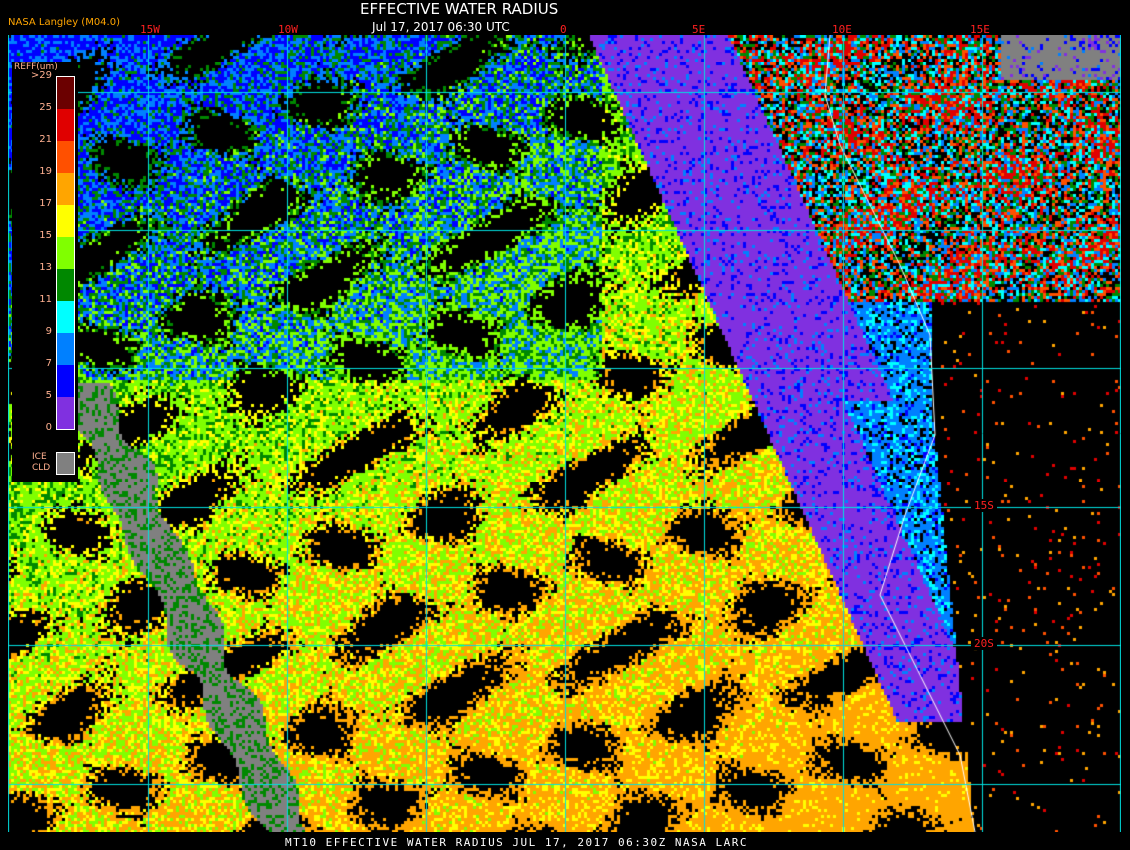  What do you see at coordinates (842, 29) in the screenshot?
I see `lon-label: 10E` at bounding box center [842, 29].